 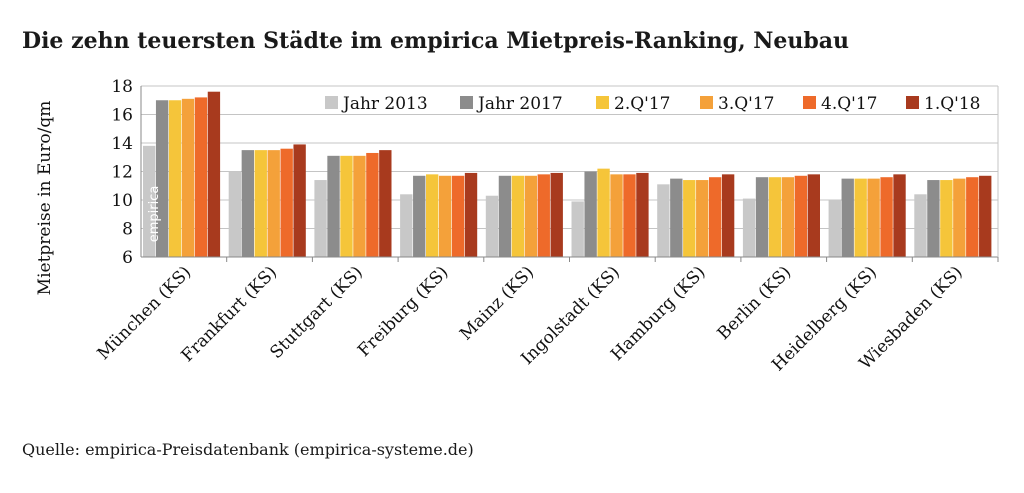 I want to click on y-tick-label: 6, so click(x=127, y=258).